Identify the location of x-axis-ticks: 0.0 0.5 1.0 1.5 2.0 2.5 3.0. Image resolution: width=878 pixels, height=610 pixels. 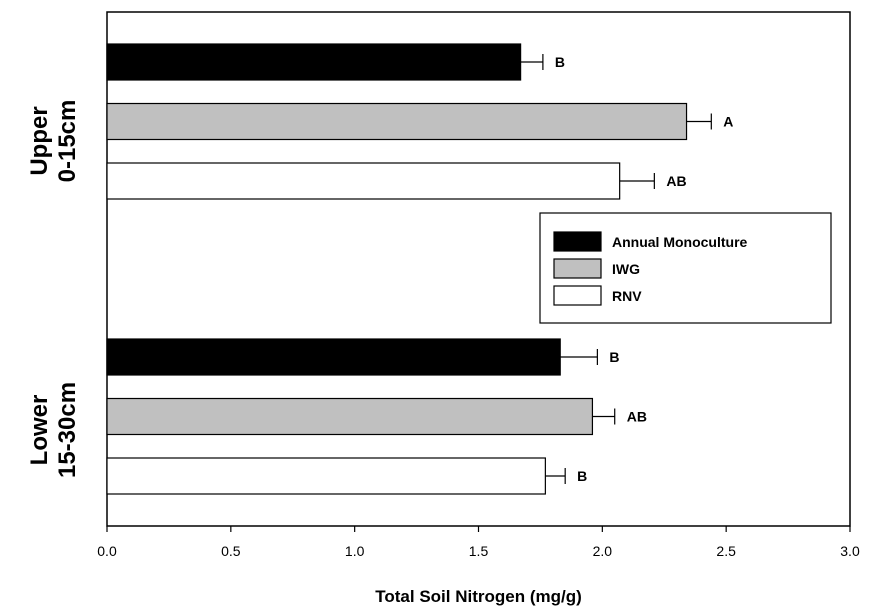
(478, 542).